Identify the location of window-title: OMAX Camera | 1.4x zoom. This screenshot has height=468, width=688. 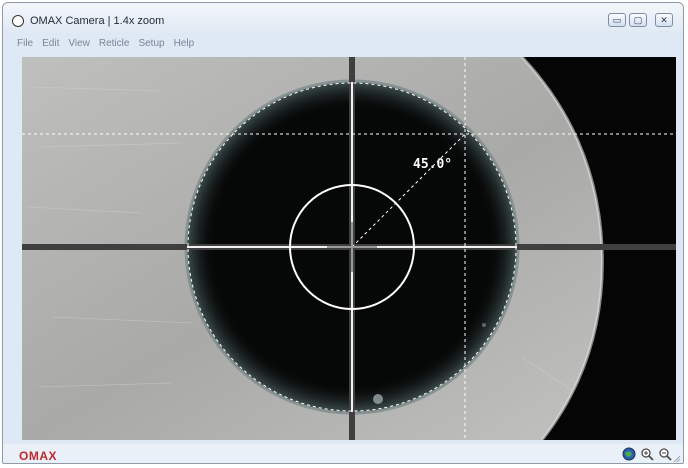
(97, 21).